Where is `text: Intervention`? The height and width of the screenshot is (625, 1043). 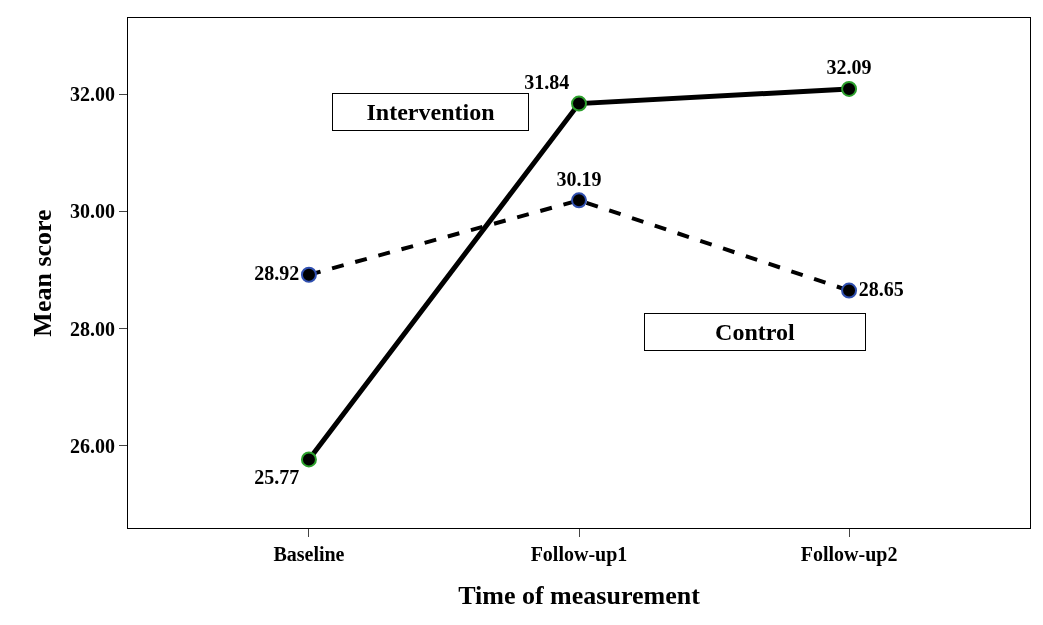
text: Intervention is located at coordinates (430, 112).